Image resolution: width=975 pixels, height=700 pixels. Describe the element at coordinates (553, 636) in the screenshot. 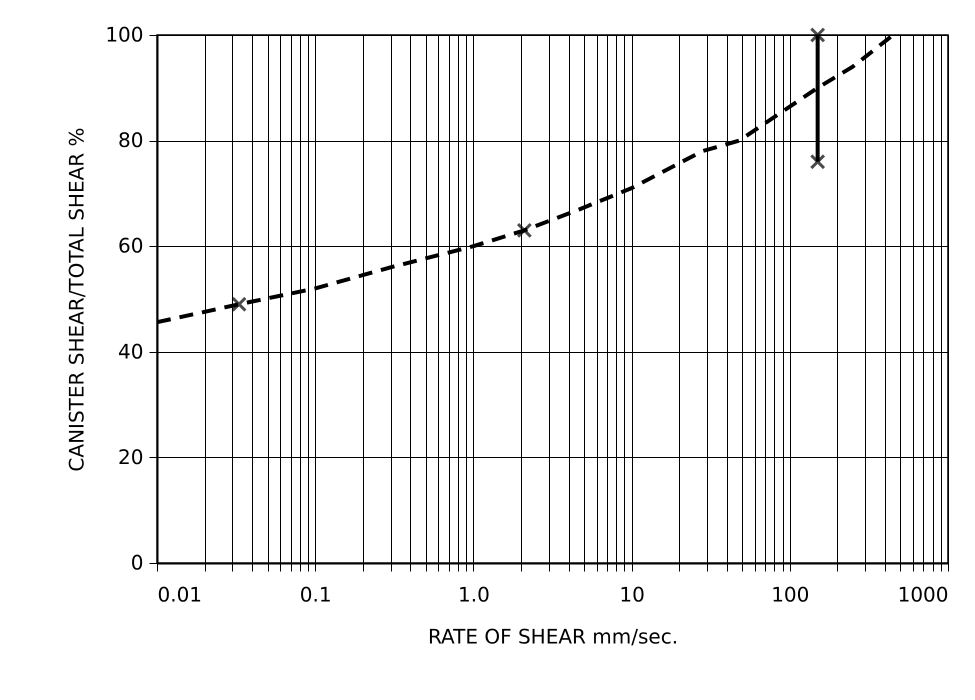

I see `x-axis-title: RATE OF SHEAR mm/sec.` at that location.